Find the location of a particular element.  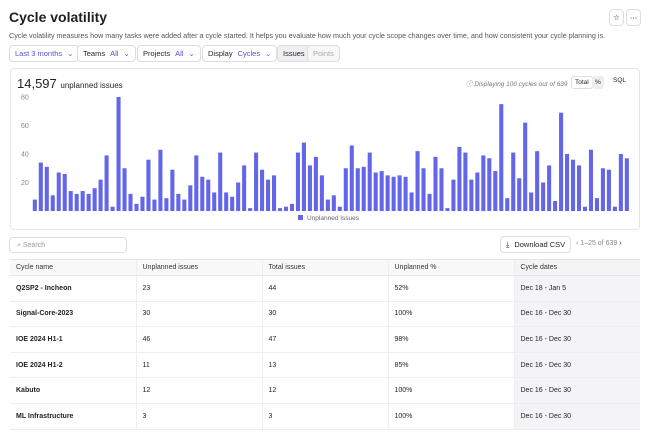

download-button: ⤓ Download CSV is located at coordinates (536, 244).